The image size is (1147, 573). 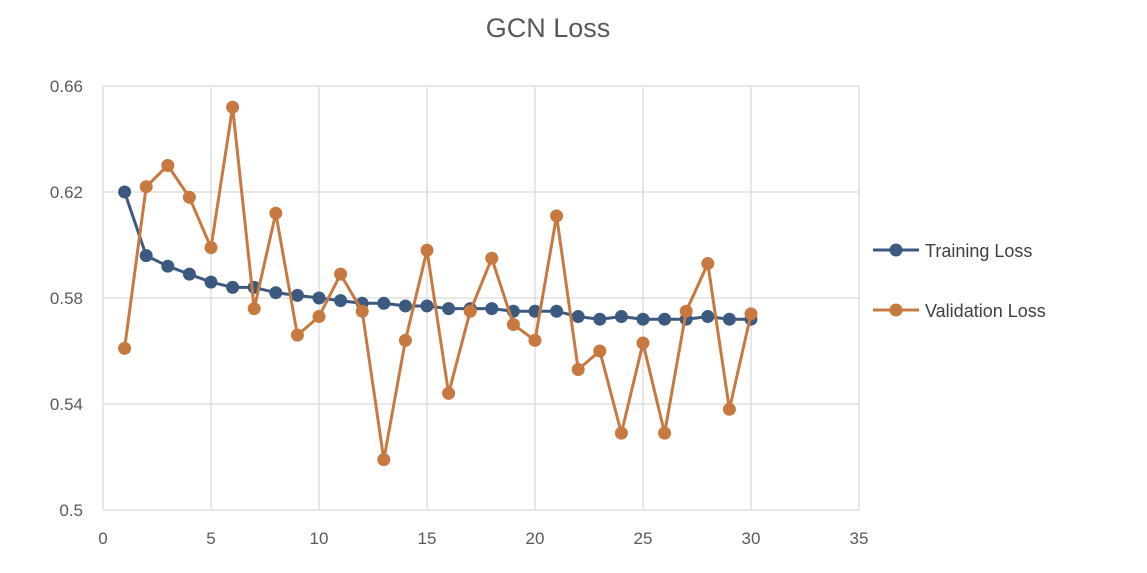 I want to click on y-axis-ticks: 0.5 0.54 0.58 0.62 0.66, so click(x=66, y=298).